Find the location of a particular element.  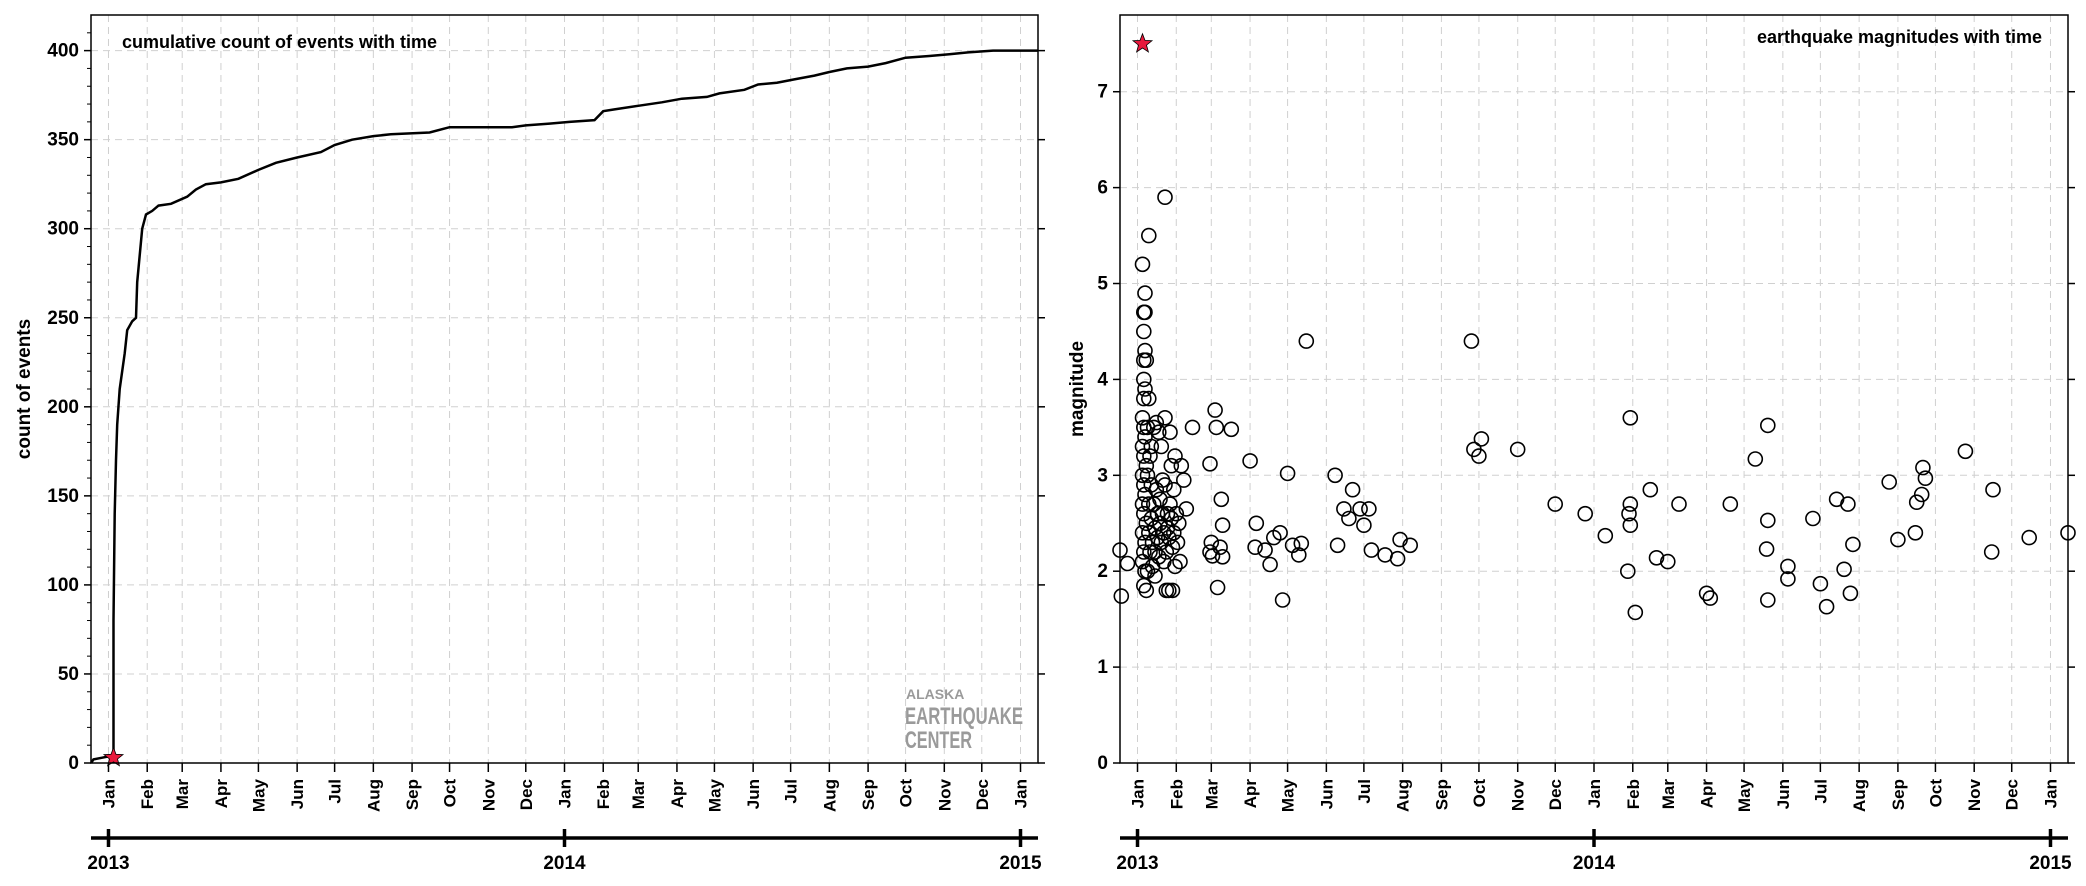

x-tick-label: Feb is located at coordinates (147, 794).